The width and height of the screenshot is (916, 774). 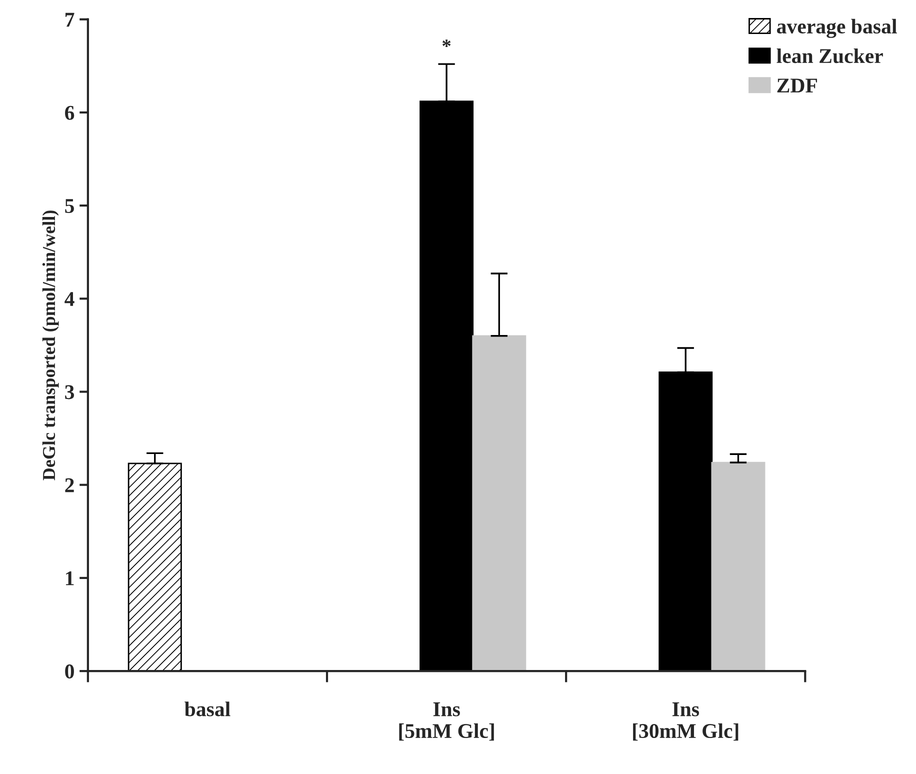 What do you see at coordinates (685, 721) in the screenshot?
I see `x-tick-label: Ins [30mM Glc]` at bounding box center [685, 721].